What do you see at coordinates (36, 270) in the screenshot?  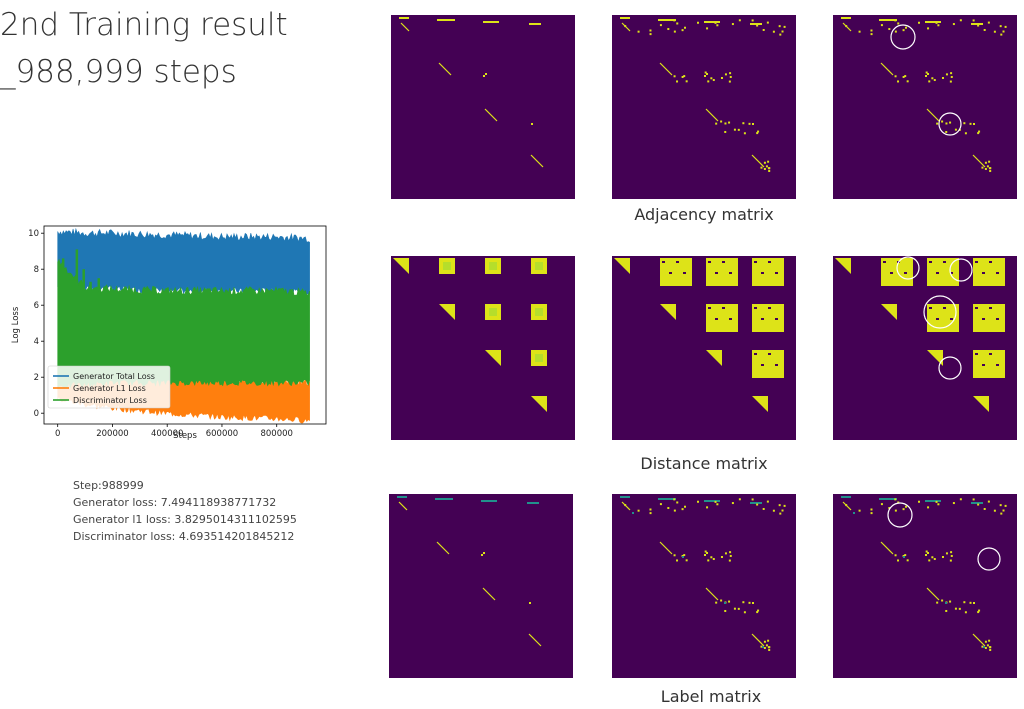 I see `y-tick-label: 8` at bounding box center [36, 270].